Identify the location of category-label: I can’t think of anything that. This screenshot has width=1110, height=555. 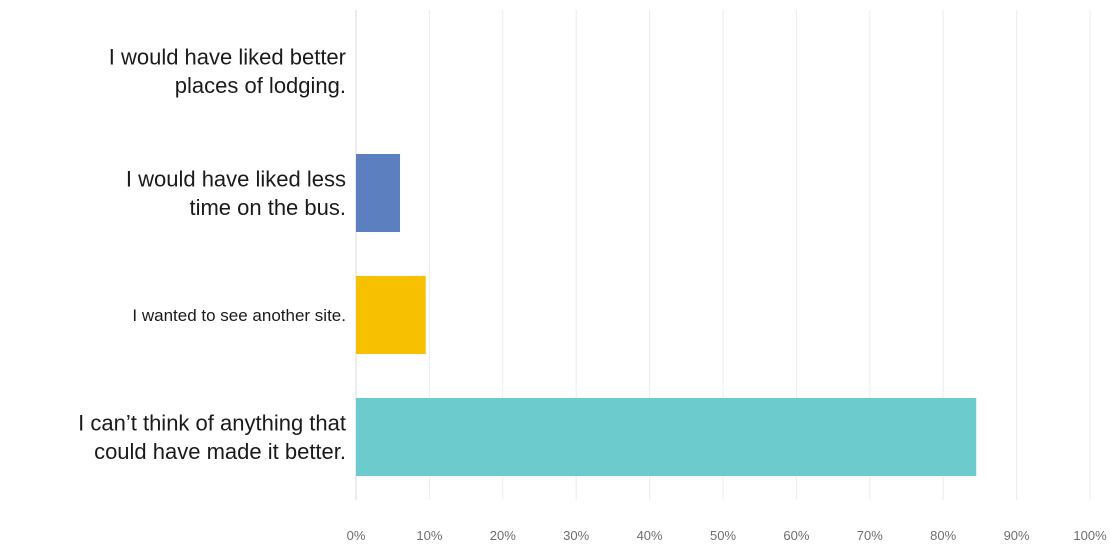
(212, 422).